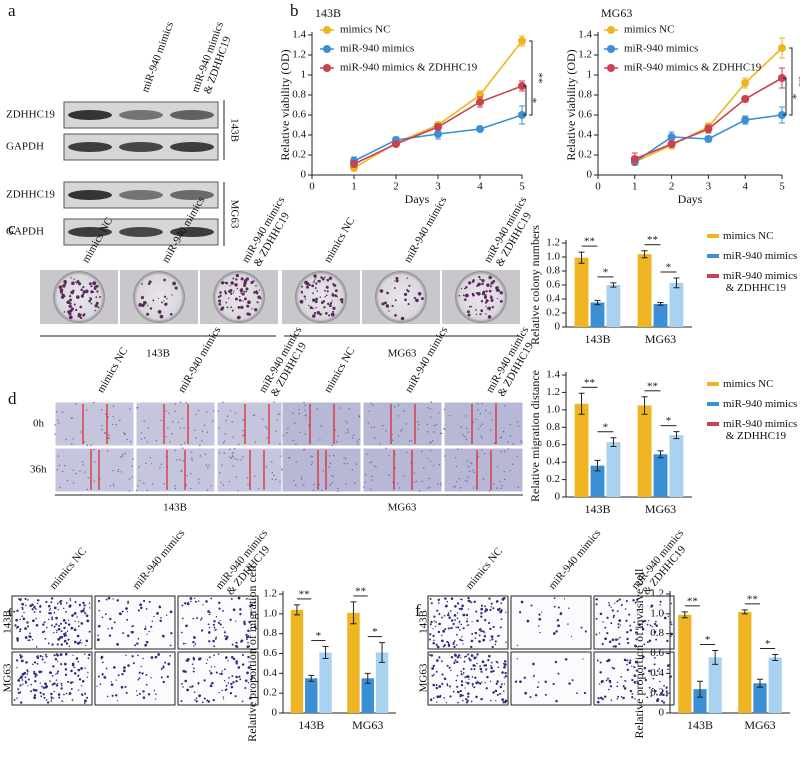 This screenshot has height=762, width=800. I want to click on group-label: MG63, so click(402, 354).